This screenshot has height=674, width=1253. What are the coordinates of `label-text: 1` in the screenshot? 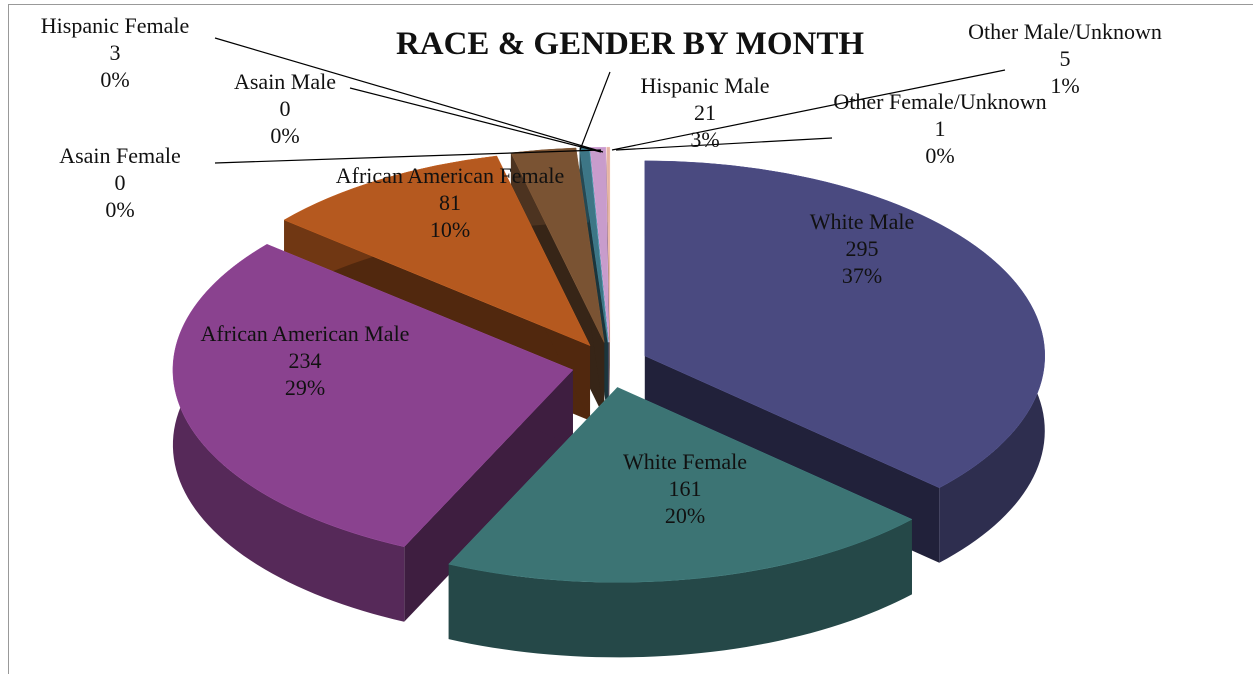 It's located at (940, 128).